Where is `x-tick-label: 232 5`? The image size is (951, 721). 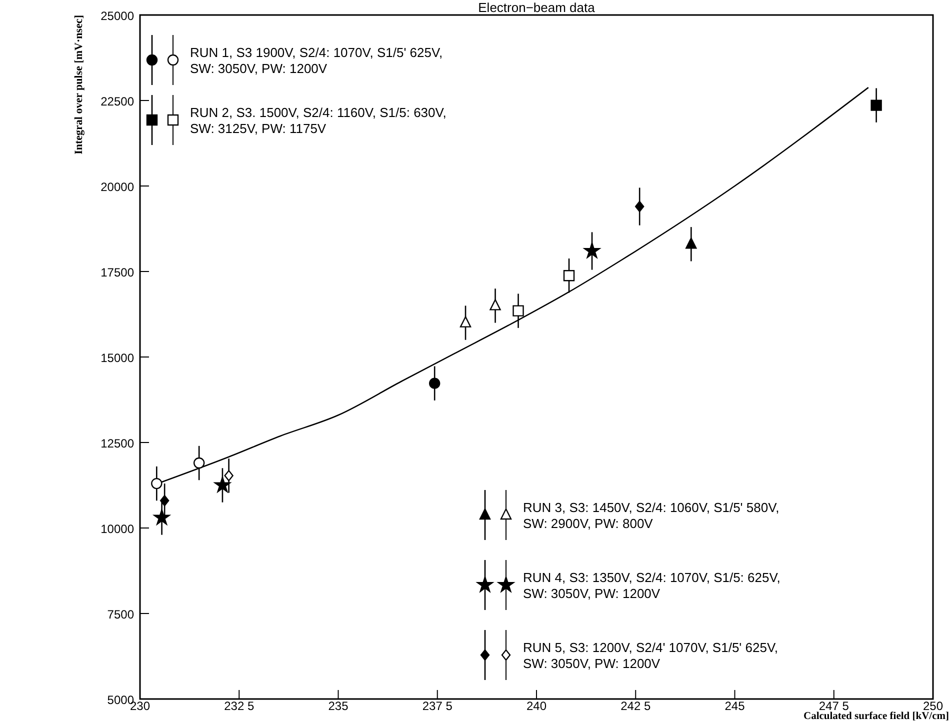 x-tick-label: 232 5 is located at coordinates (239, 706).